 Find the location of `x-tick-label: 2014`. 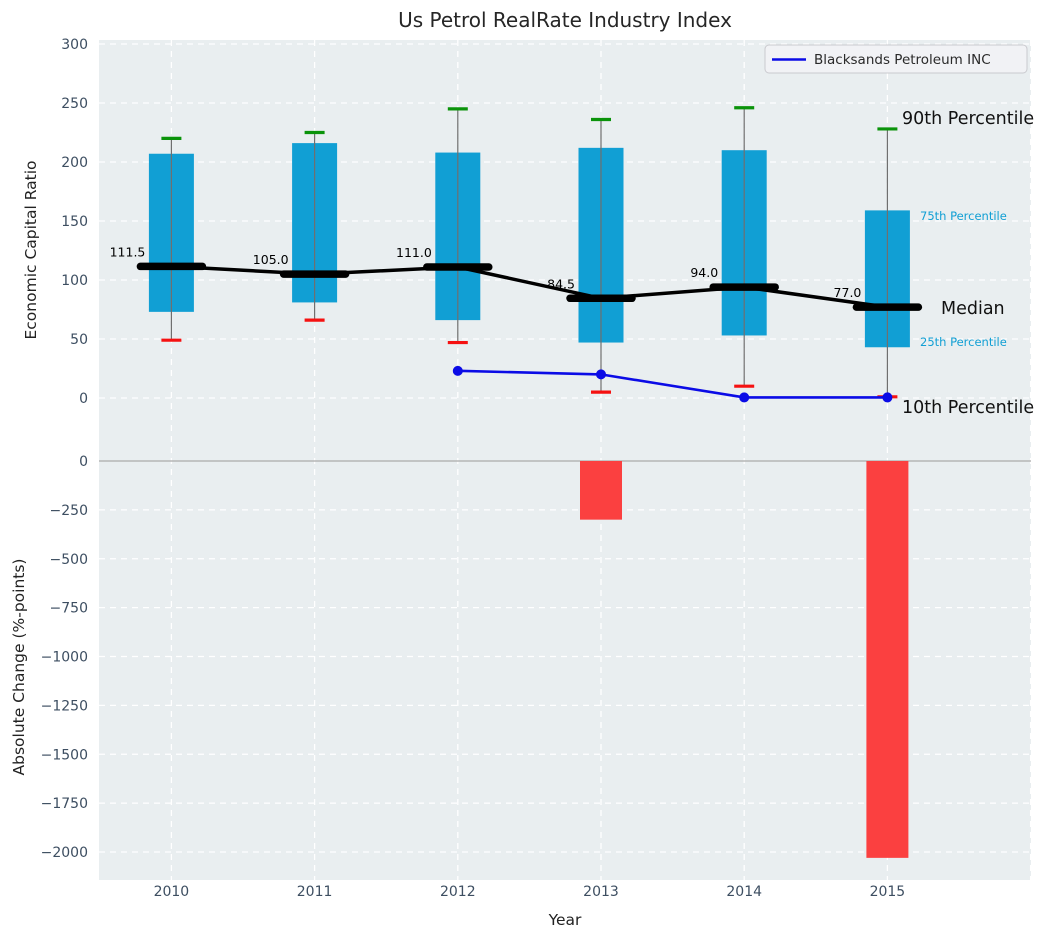

x-tick-label: 2014 is located at coordinates (744, 892).